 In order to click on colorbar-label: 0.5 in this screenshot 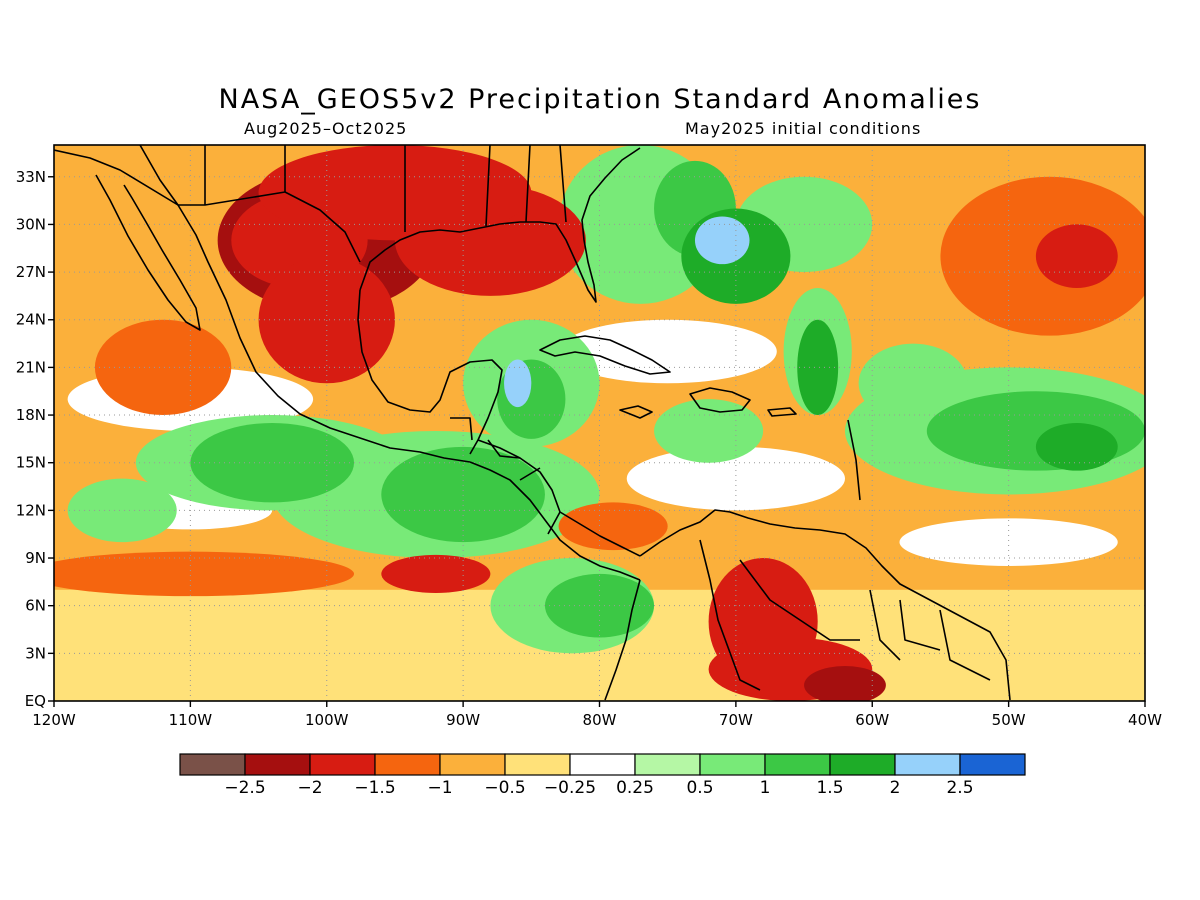, I will do `click(699, 788)`.